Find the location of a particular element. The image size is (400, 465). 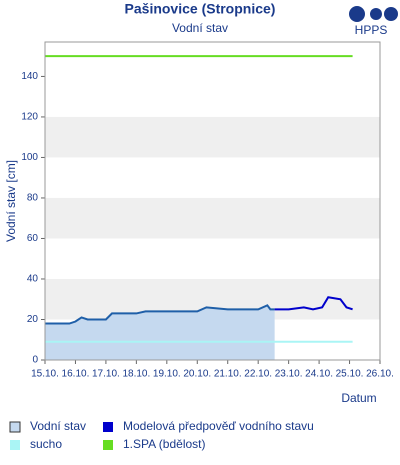

area is located at coordinates (160, 332).